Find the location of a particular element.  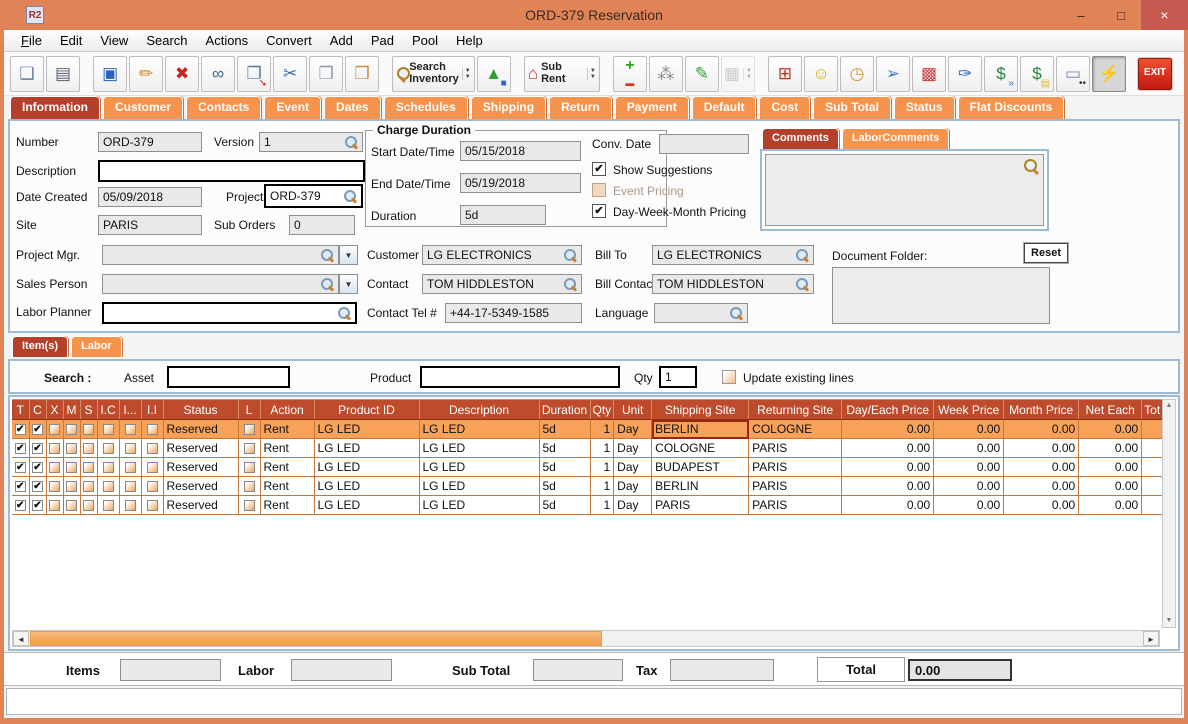

copy-move-button: ❐ ➘ is located at coordinates (254, 73).